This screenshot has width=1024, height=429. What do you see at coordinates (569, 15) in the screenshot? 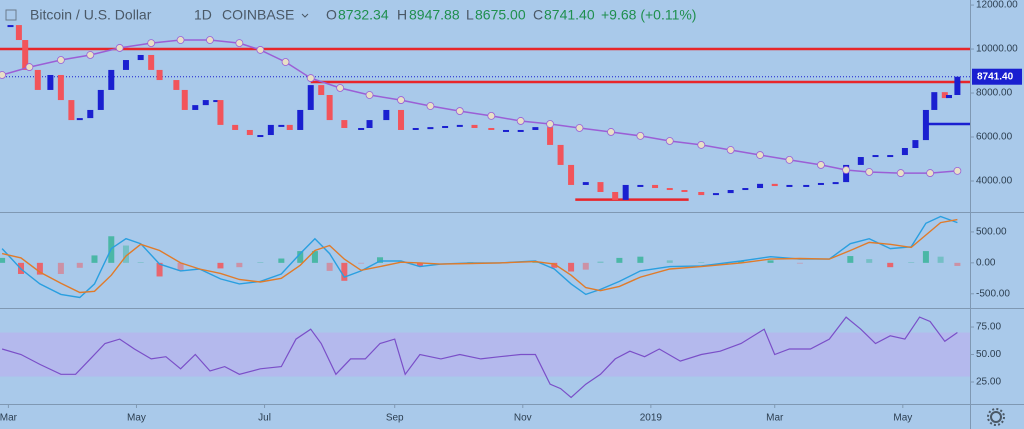
I see `close-value: 8741.40` at bounding box center [569, 15].